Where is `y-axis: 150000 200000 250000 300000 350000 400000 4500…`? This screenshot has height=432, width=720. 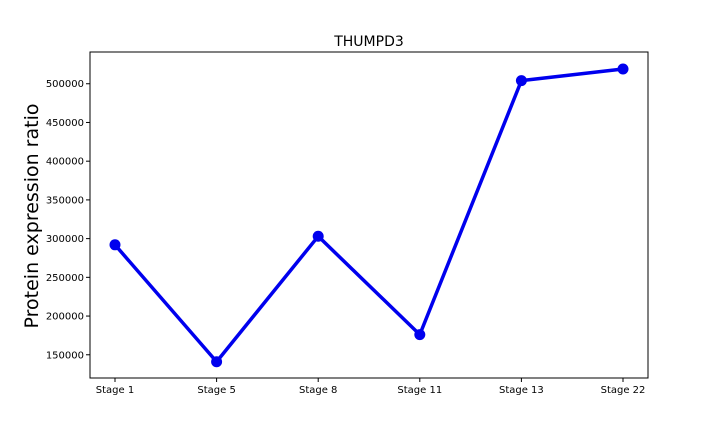
y-axis: 150000 200000 250000 300000 350000 400000 4500… is located at coordinates (68, 220).